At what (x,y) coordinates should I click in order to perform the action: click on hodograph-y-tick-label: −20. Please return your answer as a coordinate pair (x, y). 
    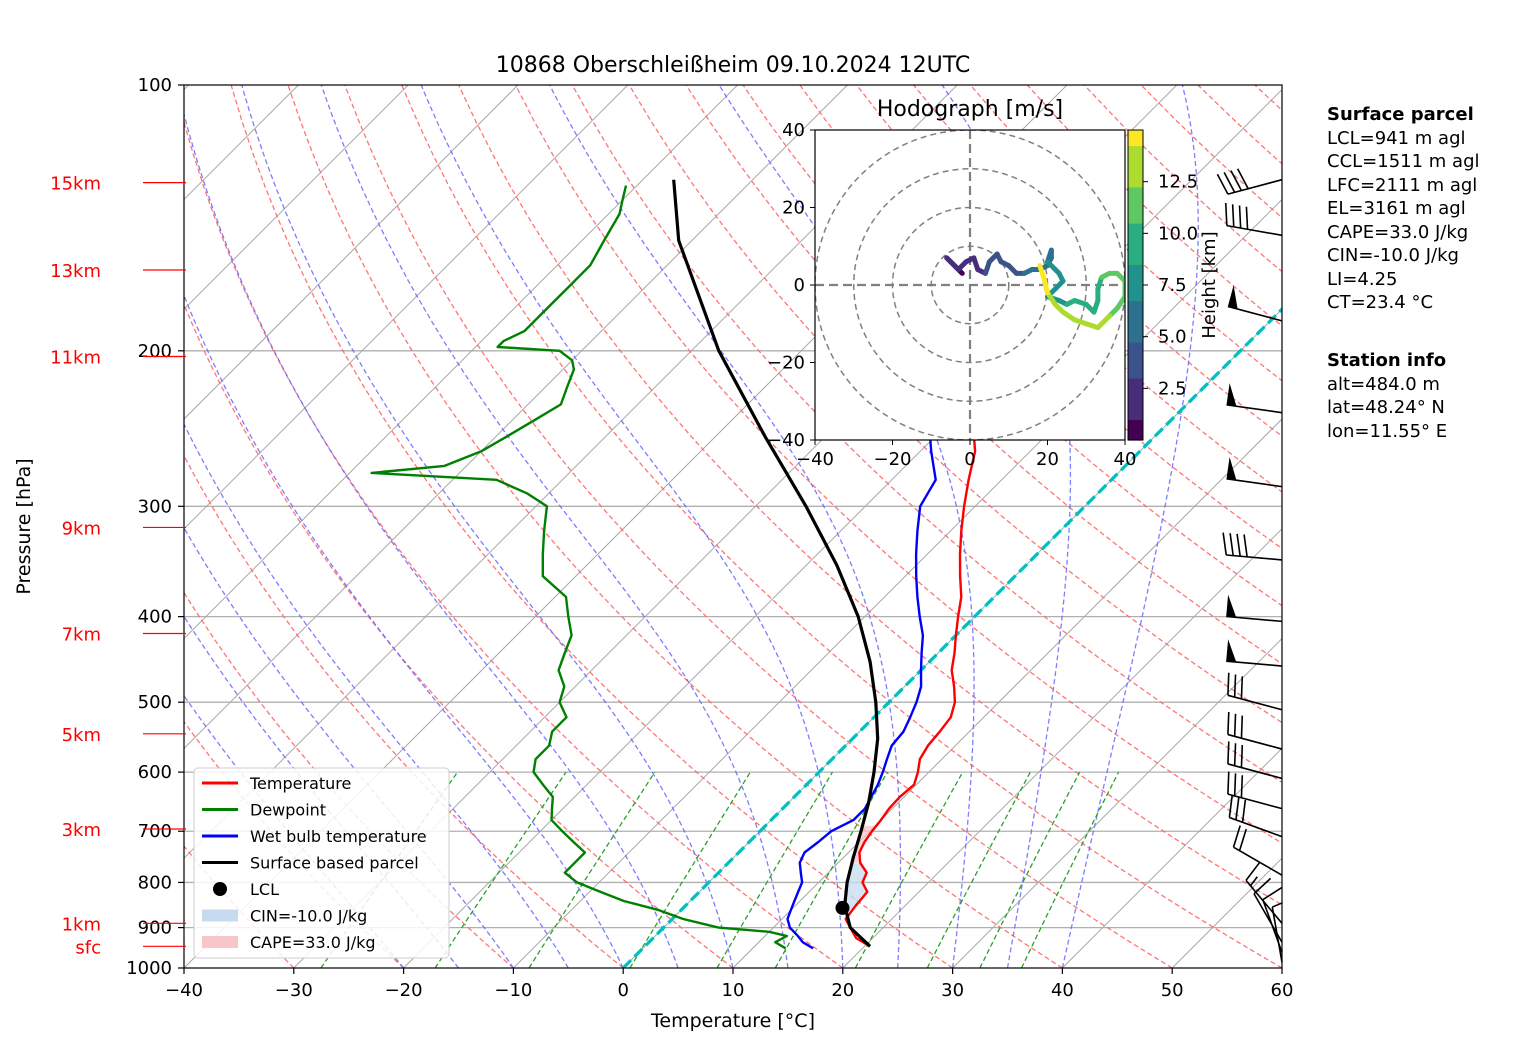
    Looking at the image, I should click on (786, 363).